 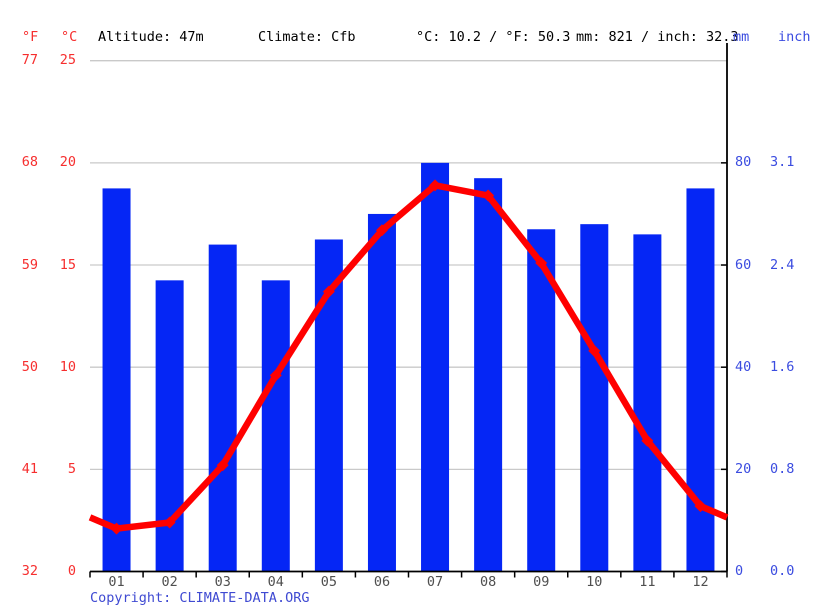 What do you see at coordinates (222, 582) in the screenshot?
I see `month-label-03: 03` at bounding box center [222, 582].